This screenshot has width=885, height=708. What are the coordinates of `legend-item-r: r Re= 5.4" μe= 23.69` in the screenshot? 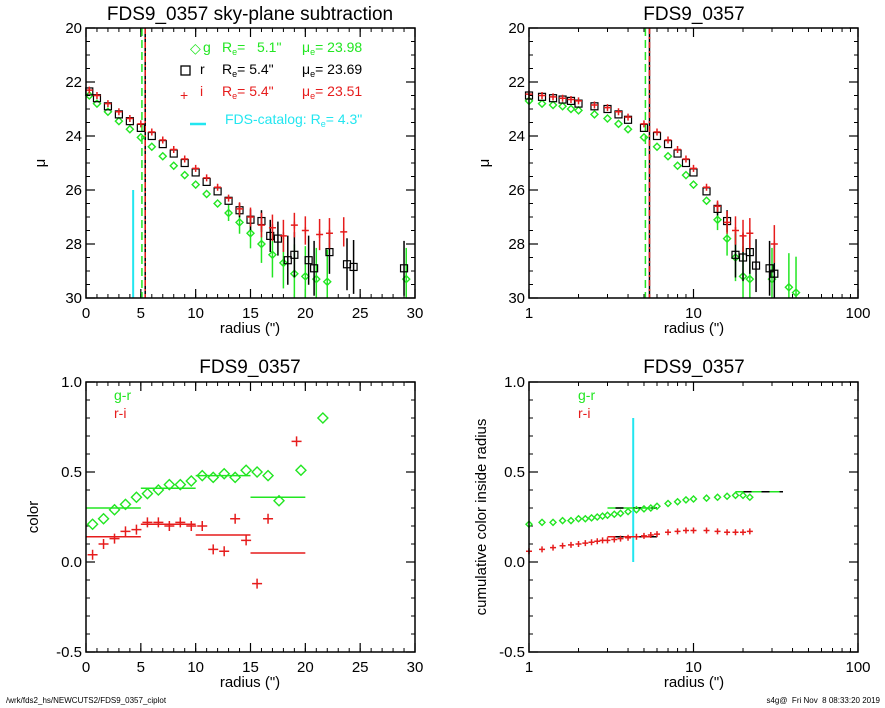 It's located at (271, 70).